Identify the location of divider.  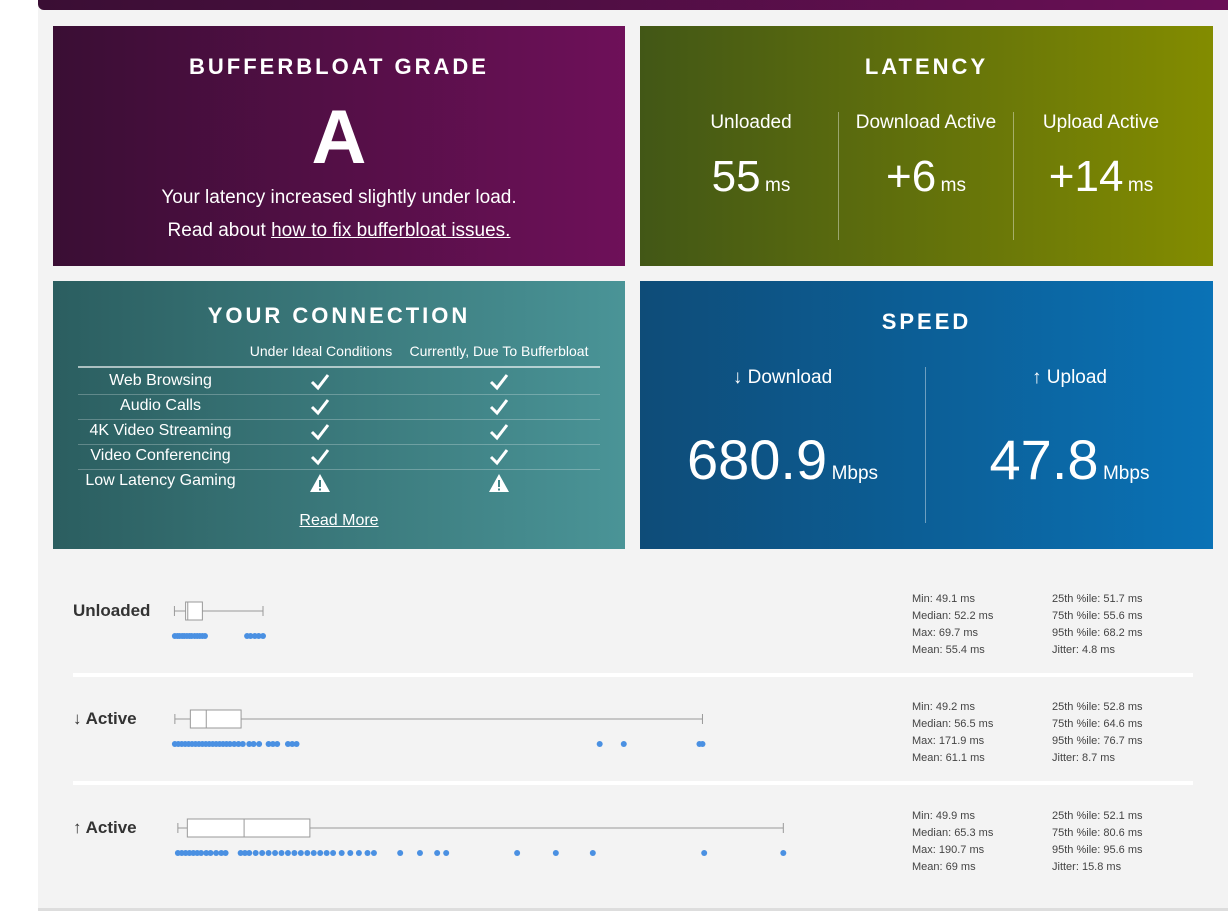
(925, 445).